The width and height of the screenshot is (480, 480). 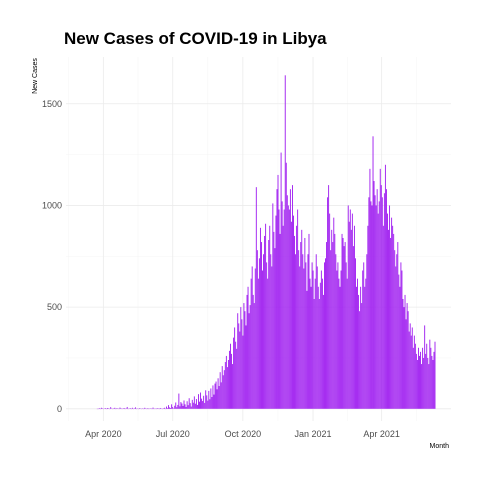 What do you see at coordinates (440, 446) in the screenshot?
I see `x-axis-title: Month` at bounding box center [440, 446].